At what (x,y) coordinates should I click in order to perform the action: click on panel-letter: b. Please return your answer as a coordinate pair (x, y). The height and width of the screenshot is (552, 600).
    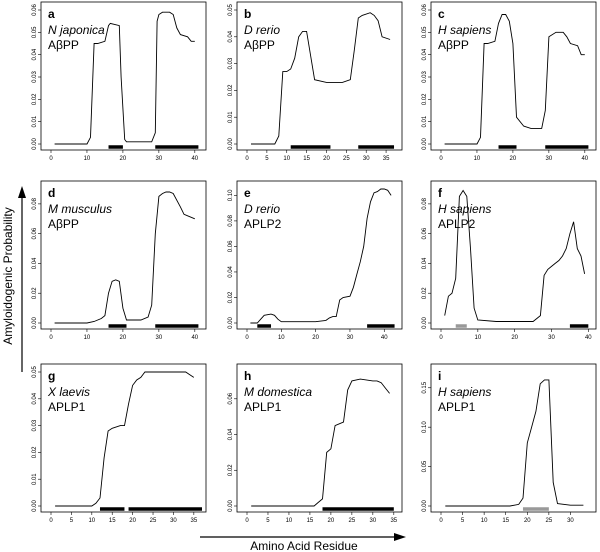
    Looking at the image, I should click on (247, 14).